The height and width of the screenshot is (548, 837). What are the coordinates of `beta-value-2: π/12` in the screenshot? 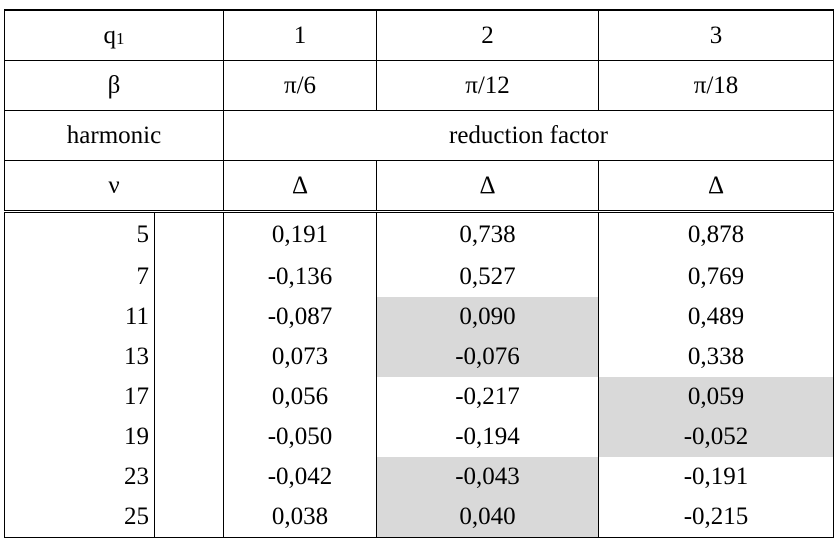 It's located at (487, 85).